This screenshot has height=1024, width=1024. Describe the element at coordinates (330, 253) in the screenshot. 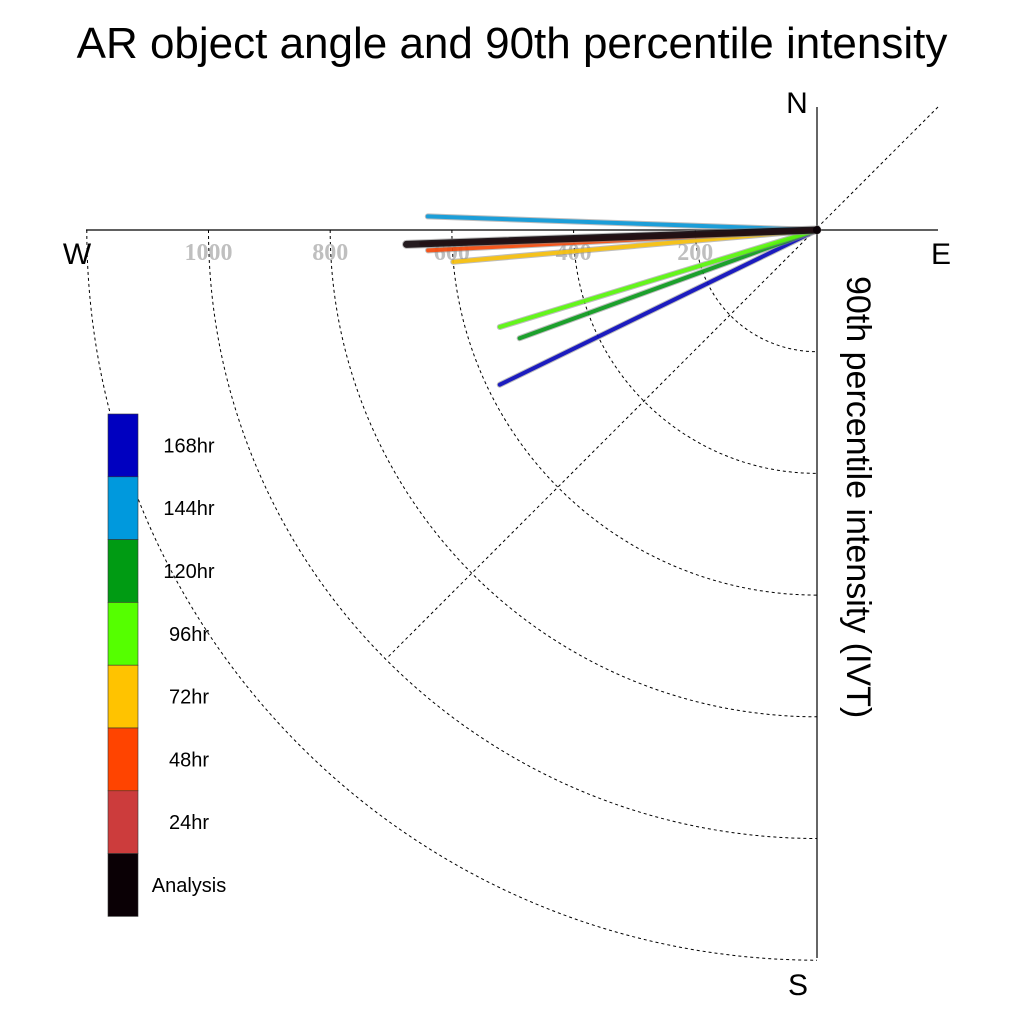

I see `tick-label: 800` at that location.